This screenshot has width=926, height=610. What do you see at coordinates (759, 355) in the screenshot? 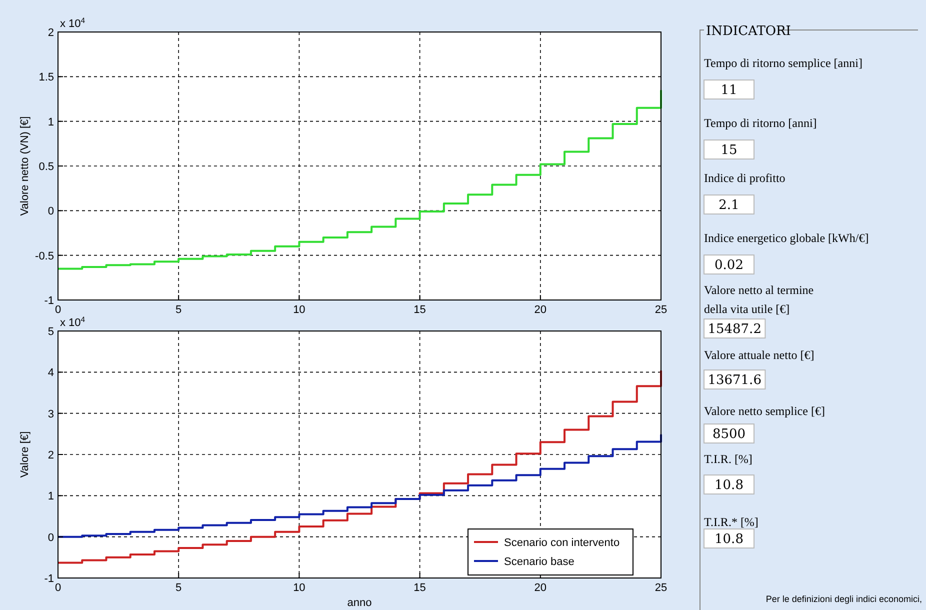
I see `text: Valore attuale netto [€]` at bounding box center [759, 355].